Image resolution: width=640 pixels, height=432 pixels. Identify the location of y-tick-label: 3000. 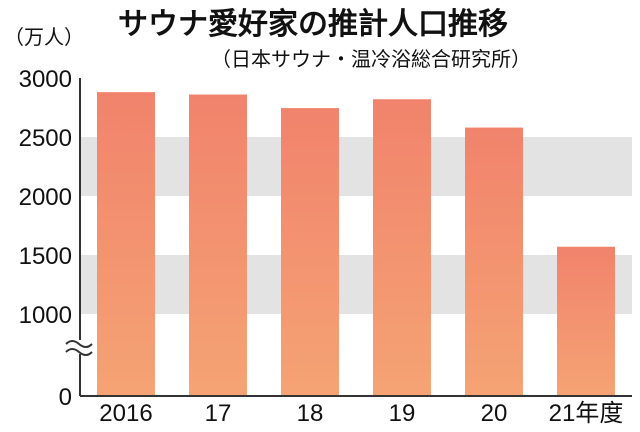
(45, 79).